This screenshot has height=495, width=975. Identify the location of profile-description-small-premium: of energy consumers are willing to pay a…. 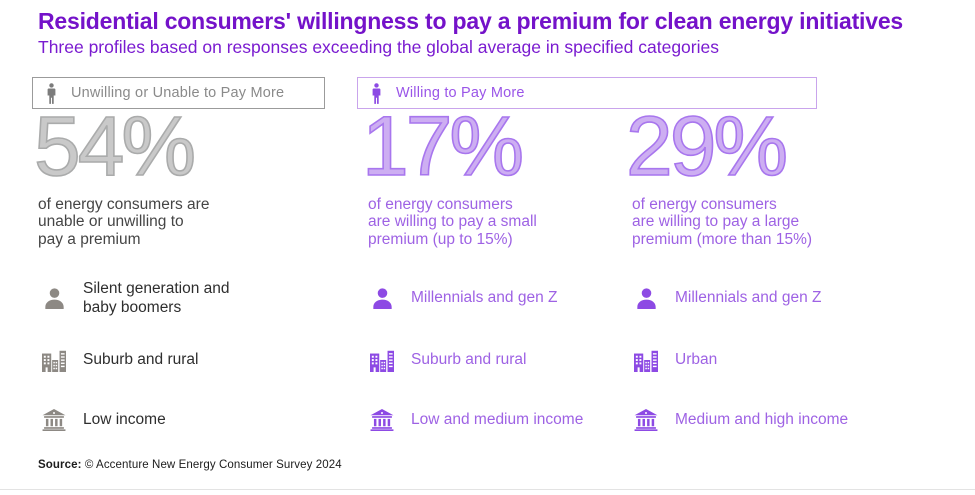
(452, 222).